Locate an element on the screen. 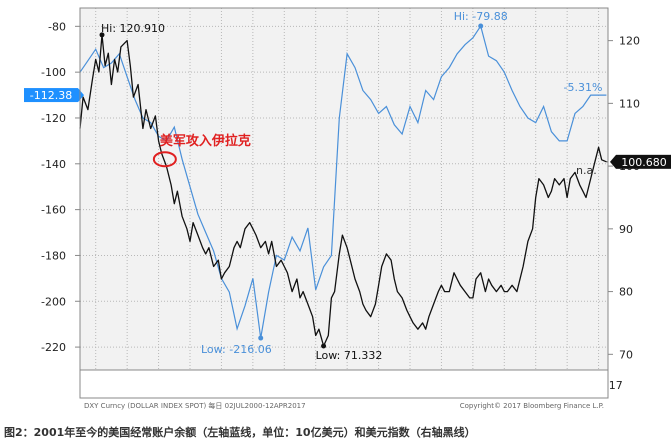 The height and width of the screenshot is (446, 671). left-current-tag is located at coordinates (51, 95).